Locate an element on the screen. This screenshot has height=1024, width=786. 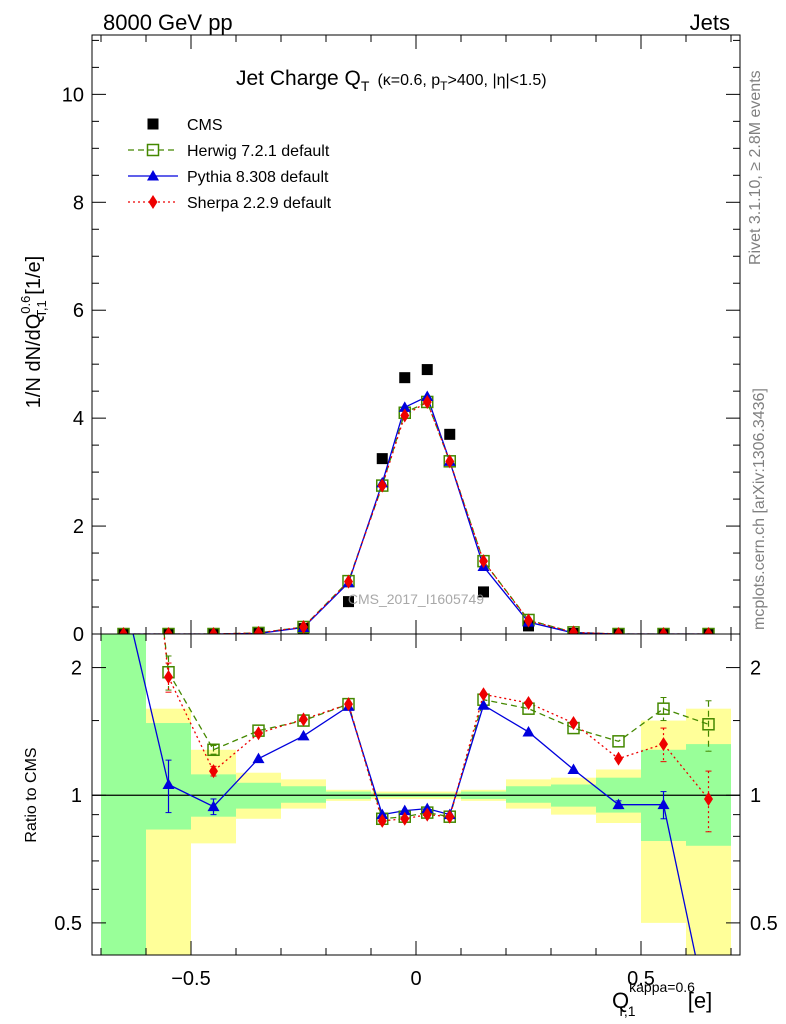
legend-label-sherpa: Sherpa 2.2.9 default is located at coordinates (259, 203).